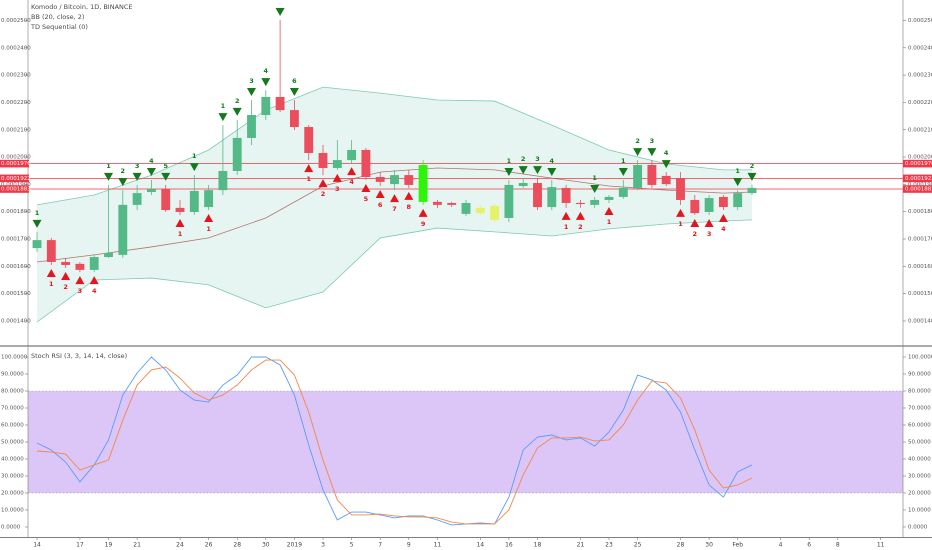  Describe the element at coordinates (14, 358) in the screenshot. I see `y-tick-label: 100.0000` at that location.